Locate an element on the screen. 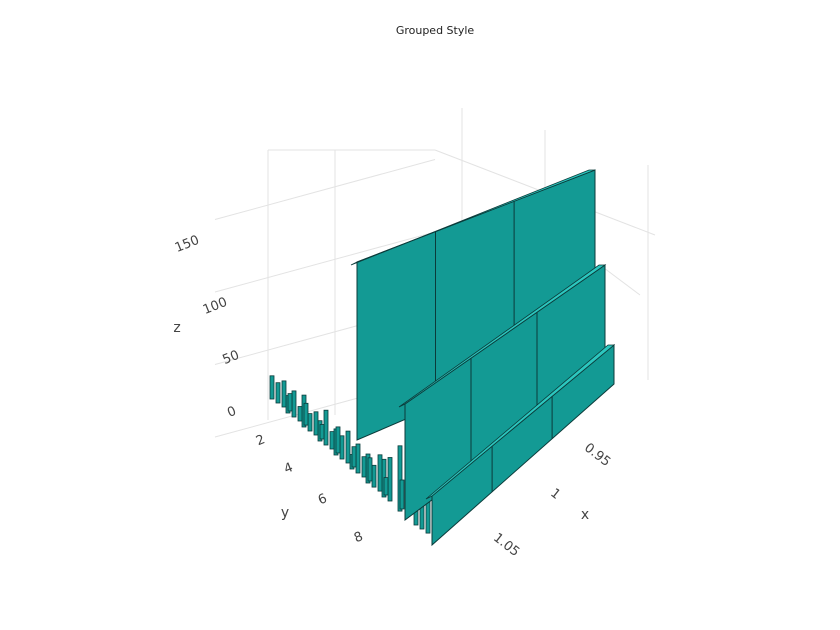  x-axis-label: x is located at coordinates (585, 515).